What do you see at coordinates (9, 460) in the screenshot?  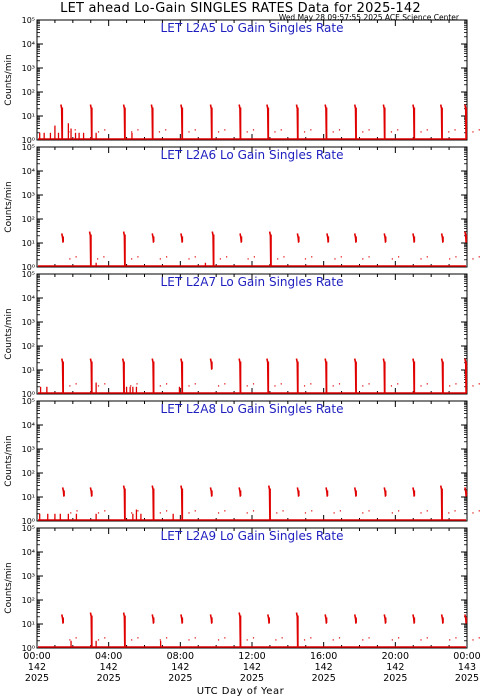 I see `y-axis-label: Counts/min` at bounding box center [9, 460].